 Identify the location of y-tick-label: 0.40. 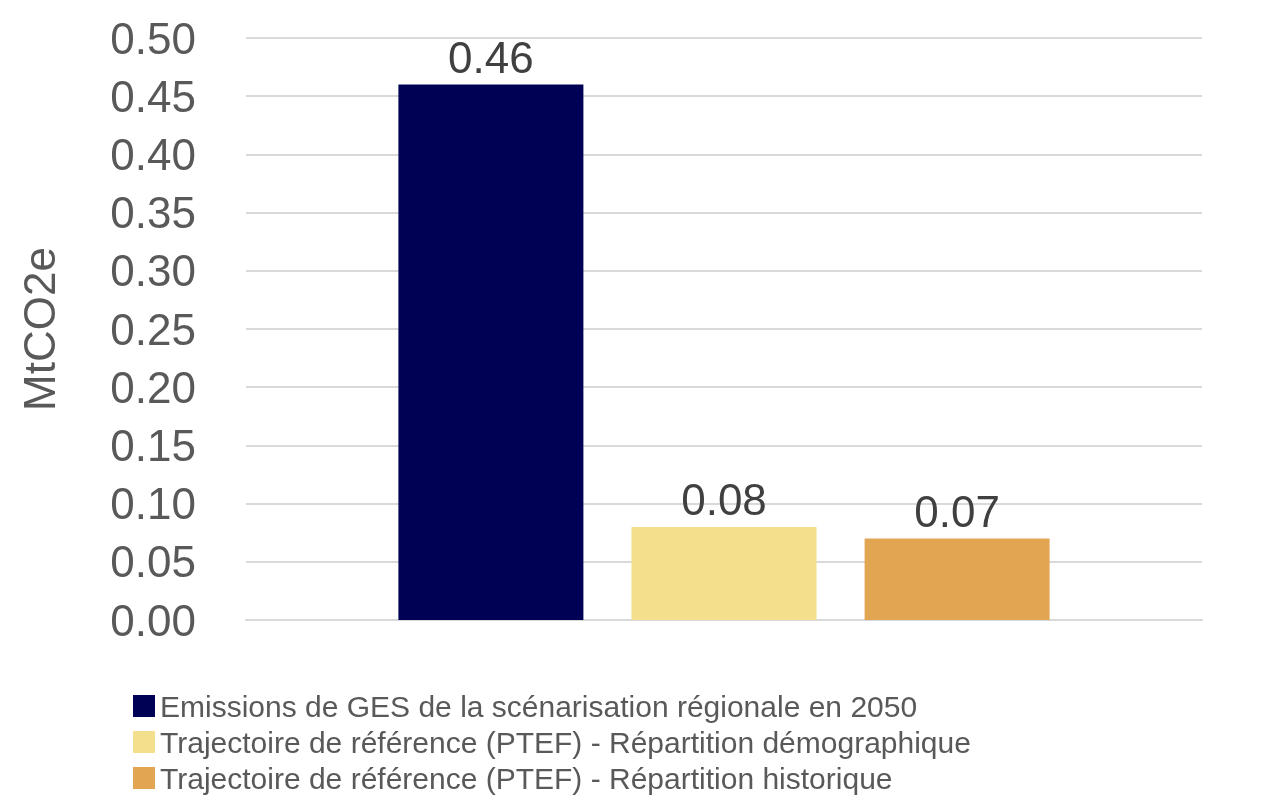
(153, 154).